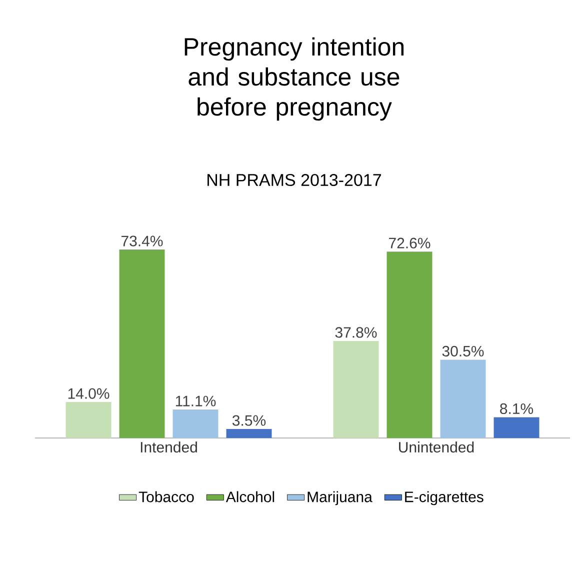 This screenshot has width=588, height=563. Describe the element at coordinates (142, 241) in the screenshot. I see `data-label: 73.4%` at that location.